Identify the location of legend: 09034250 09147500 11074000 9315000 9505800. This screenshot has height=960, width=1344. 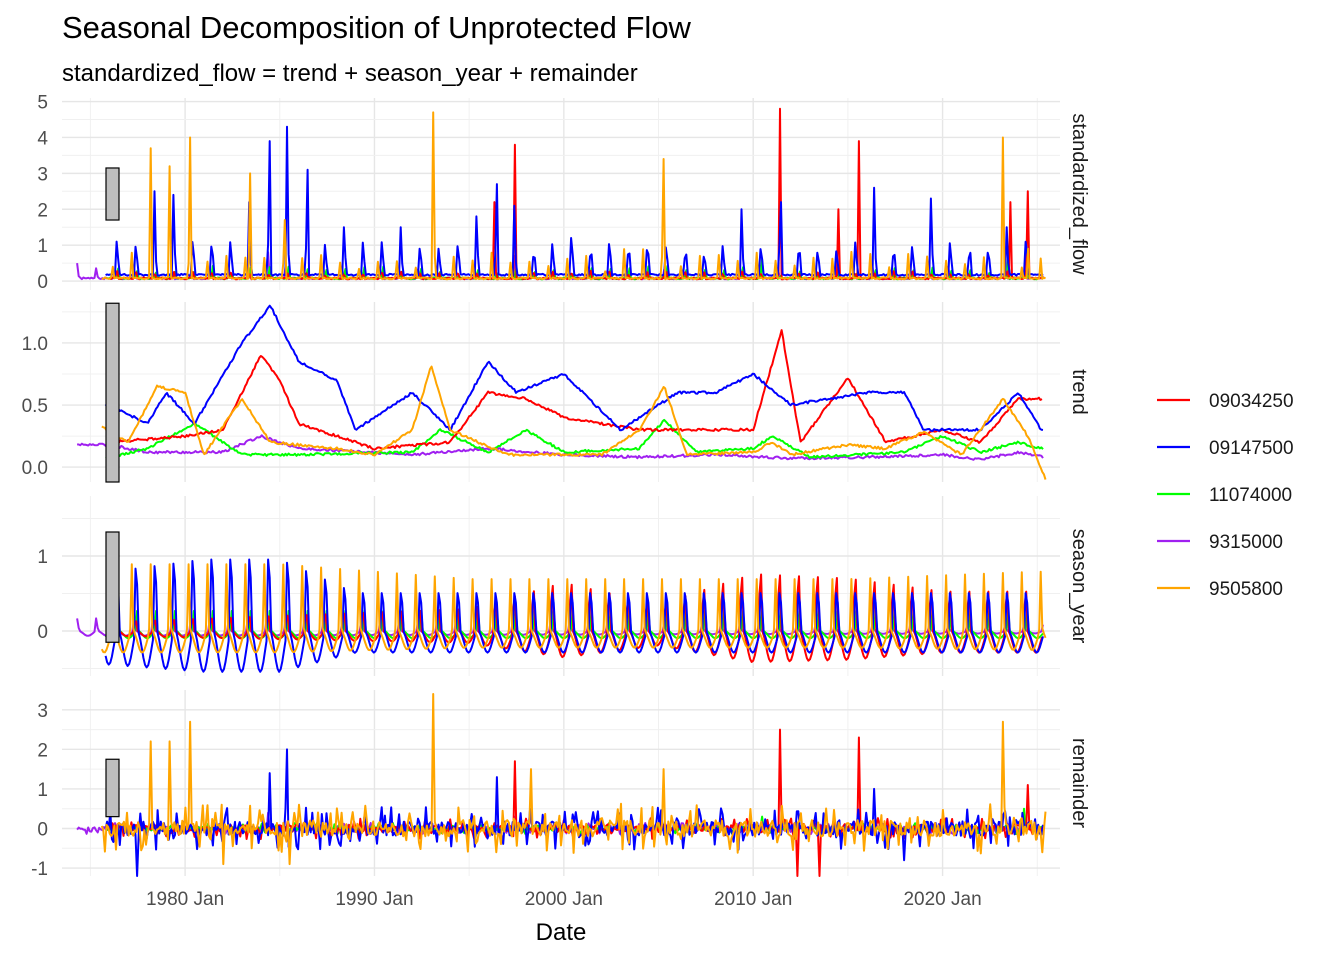
(1225, 495).